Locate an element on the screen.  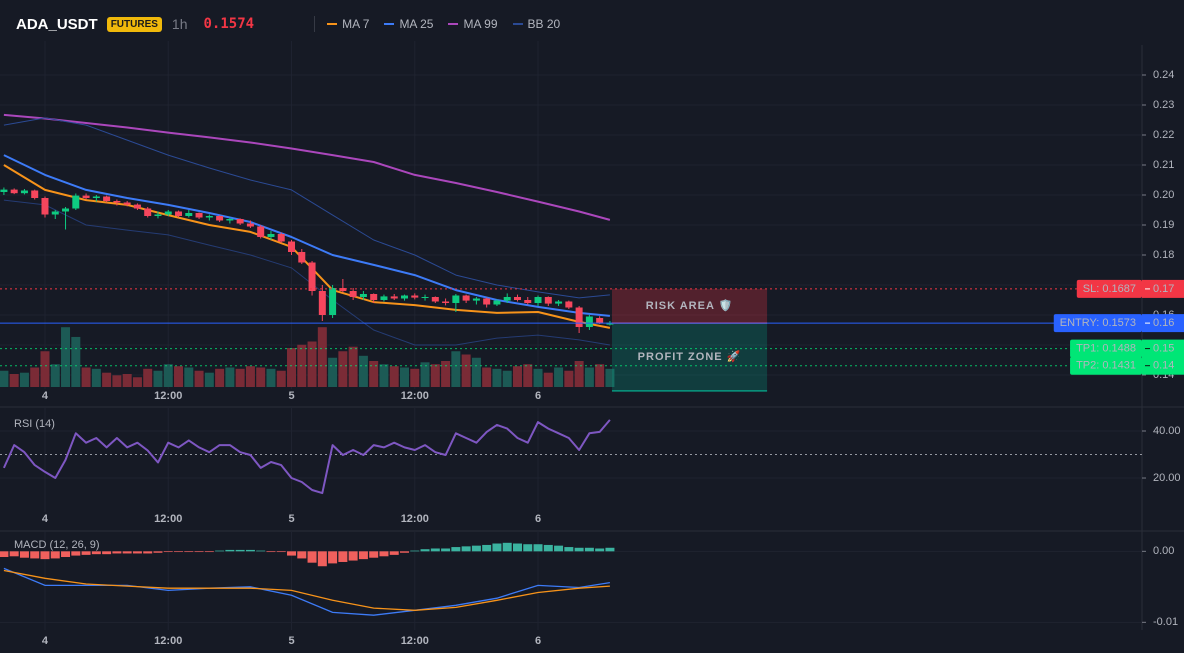
y-tick-label: 0.23 is located at coordinates (1163, 105).